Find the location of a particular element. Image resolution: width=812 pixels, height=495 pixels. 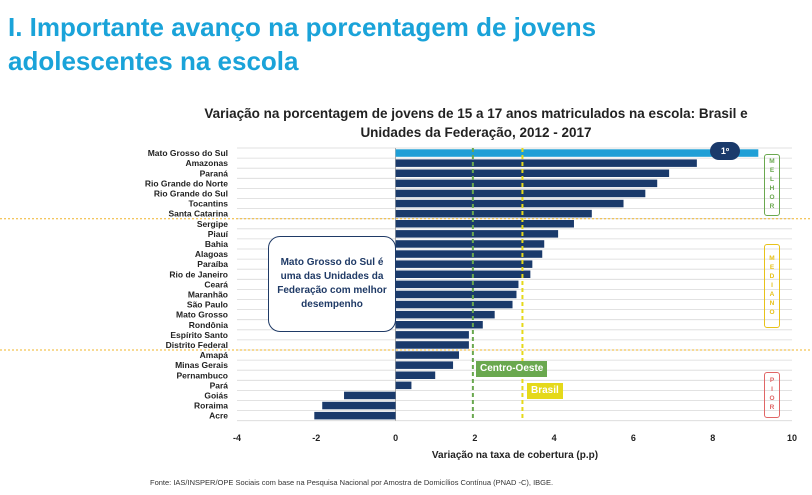

category-label: Rio Grande do Norte is located at coordinates (186, 183).